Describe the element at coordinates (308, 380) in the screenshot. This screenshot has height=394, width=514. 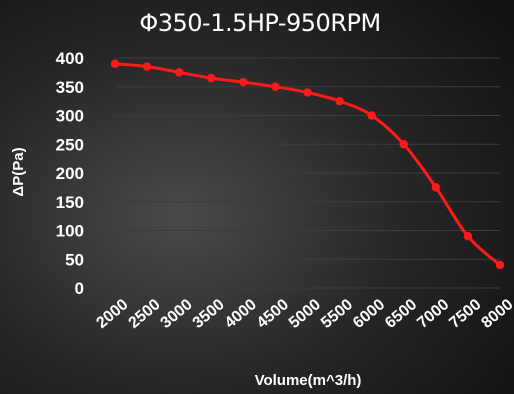
I see `x-axis-title: Volume(m^3/h)` at that location.